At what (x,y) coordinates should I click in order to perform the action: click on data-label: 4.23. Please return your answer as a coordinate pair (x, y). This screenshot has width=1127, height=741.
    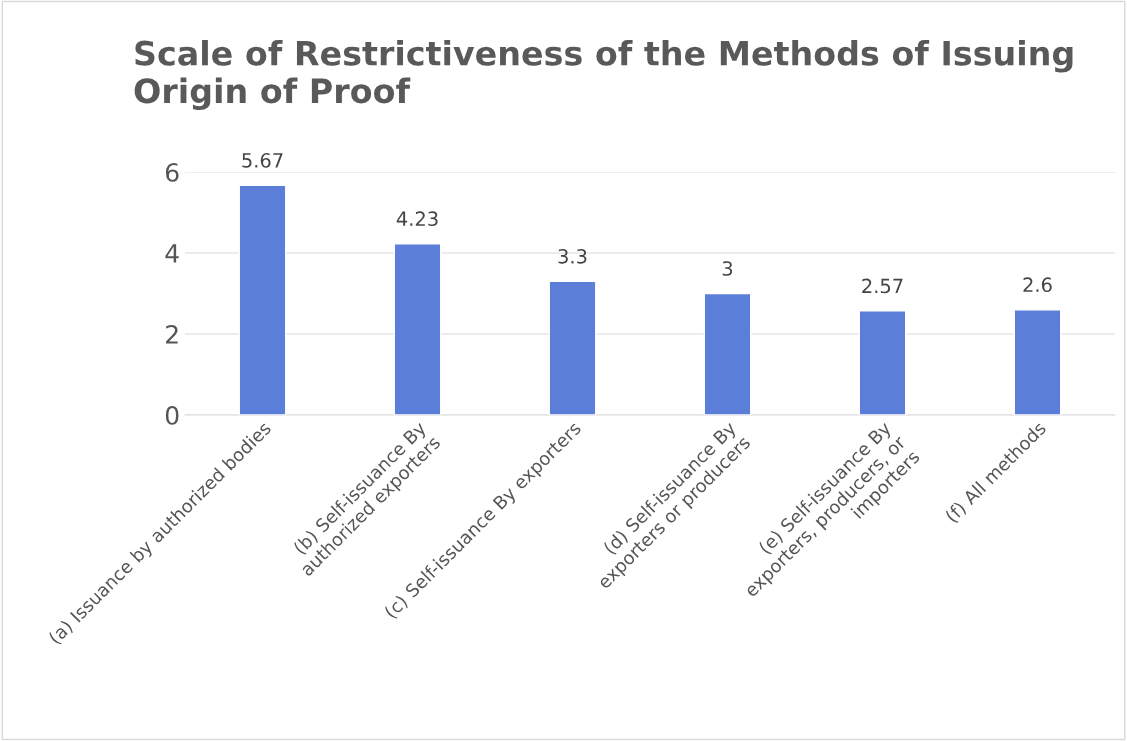
    Looking at the image, I should click on (417, 219).